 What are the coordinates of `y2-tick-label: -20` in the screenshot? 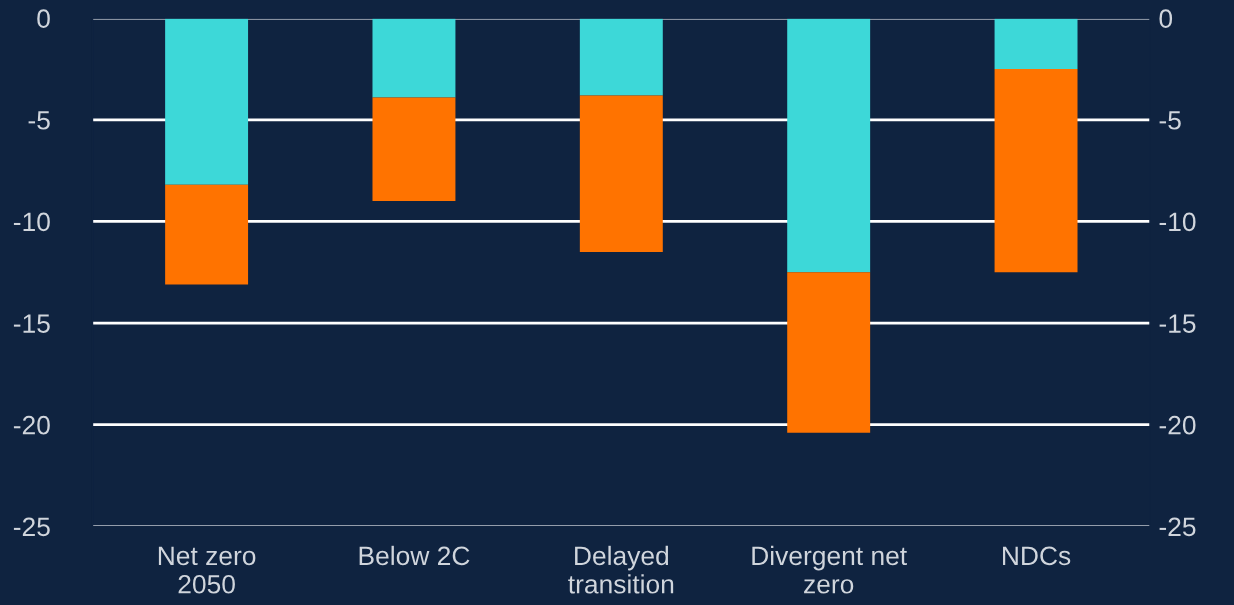 It's located at (1177, 425).